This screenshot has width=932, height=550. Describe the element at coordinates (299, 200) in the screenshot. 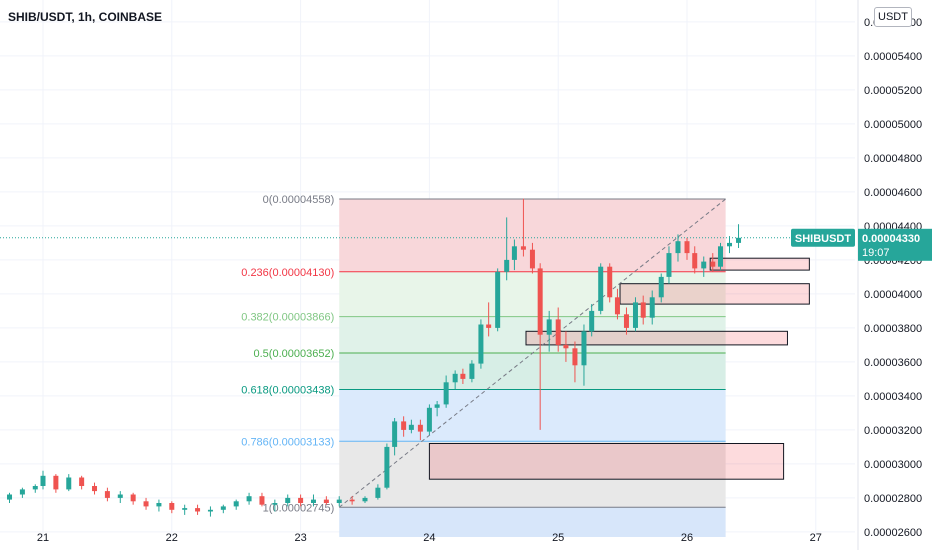

I see `fib-level-label: 0(0.00004558)` at that location.